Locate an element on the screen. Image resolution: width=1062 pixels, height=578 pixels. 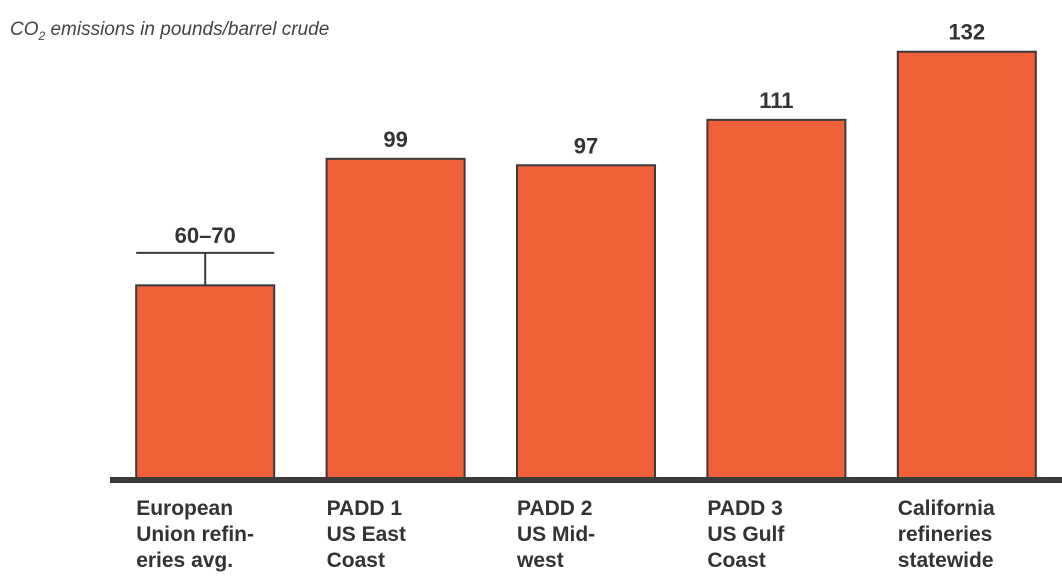
x-tick-label-line: US Gulf is located at coordinates (746, 534).